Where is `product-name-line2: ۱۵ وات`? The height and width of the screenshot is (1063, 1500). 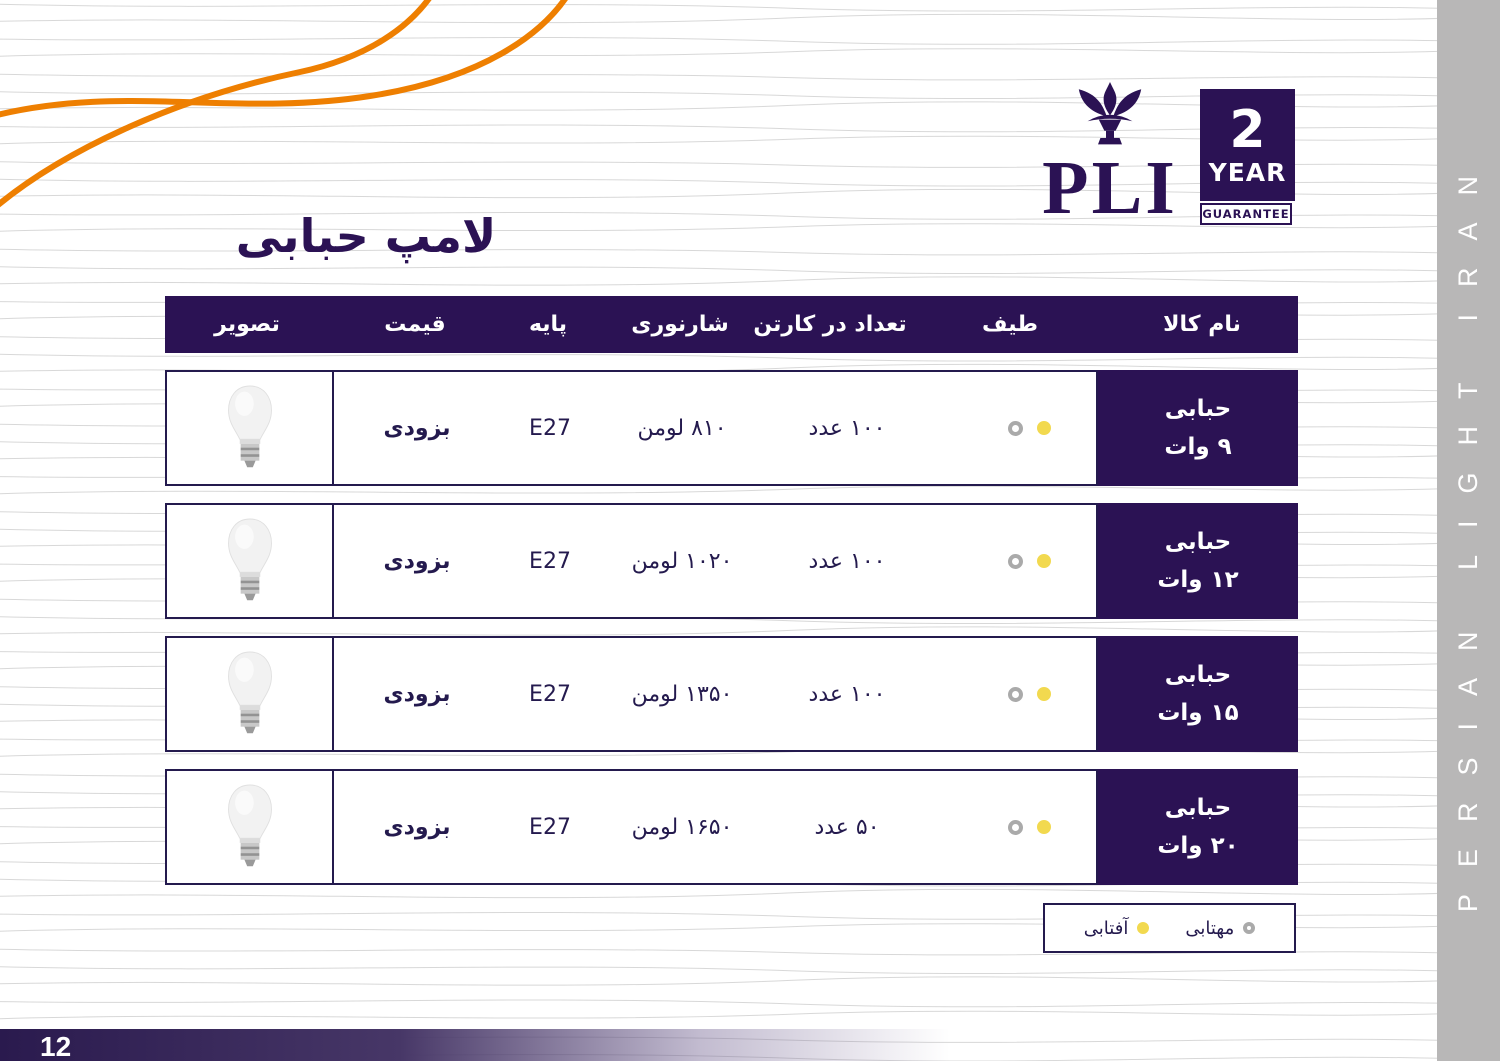
product-name-line2: ۱۵ وات is located at coordinates (1198, 713).